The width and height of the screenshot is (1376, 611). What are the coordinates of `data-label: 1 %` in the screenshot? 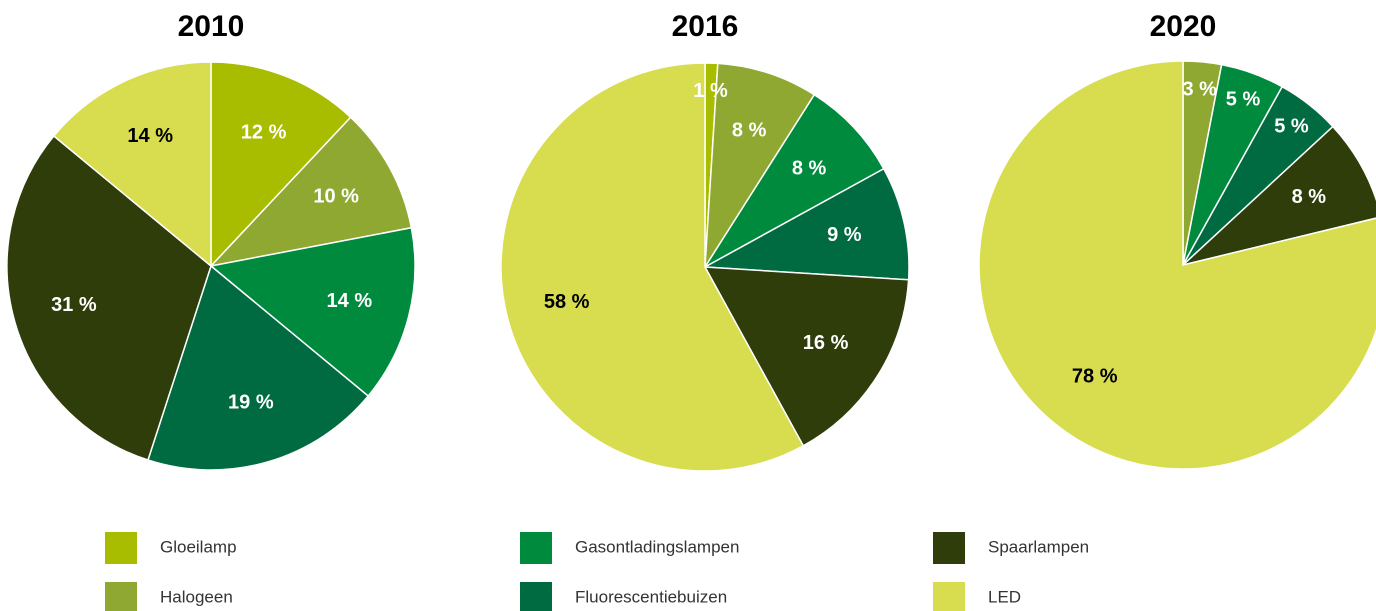 It's located at (710, 91).